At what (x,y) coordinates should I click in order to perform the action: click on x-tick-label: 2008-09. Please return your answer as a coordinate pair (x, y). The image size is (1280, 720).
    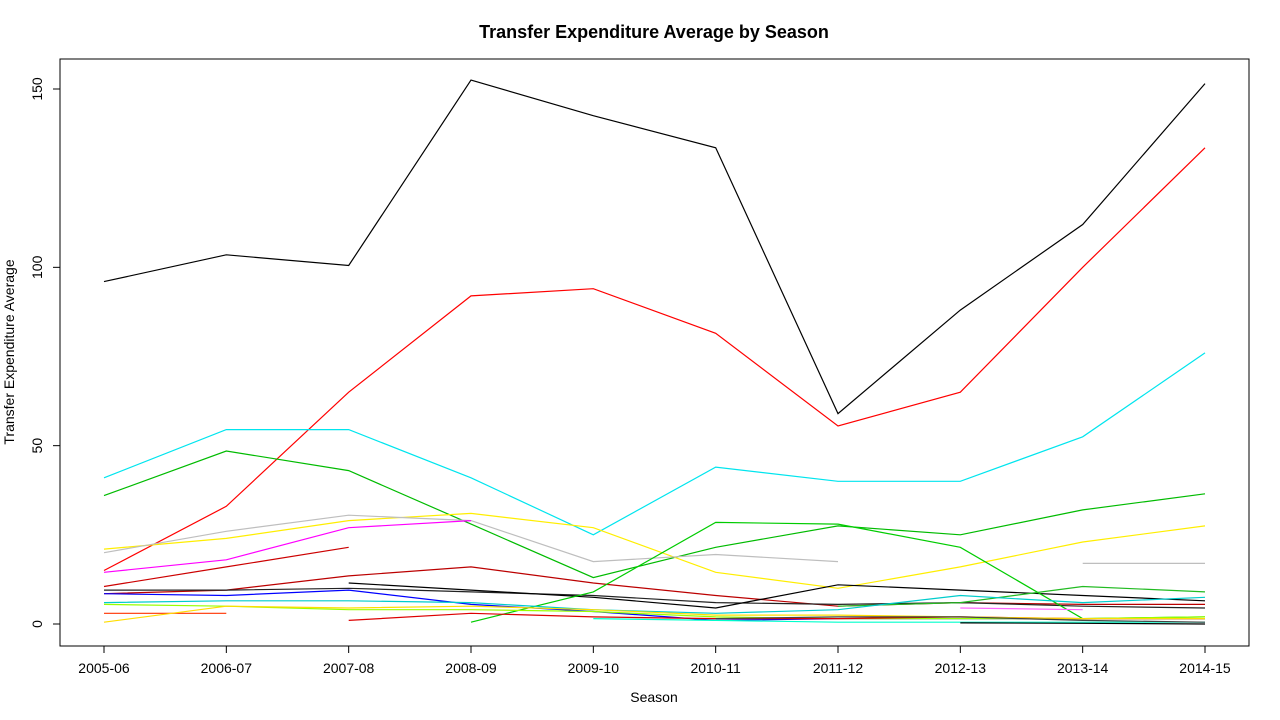
    Looking at the image, I should click on (471, 668).